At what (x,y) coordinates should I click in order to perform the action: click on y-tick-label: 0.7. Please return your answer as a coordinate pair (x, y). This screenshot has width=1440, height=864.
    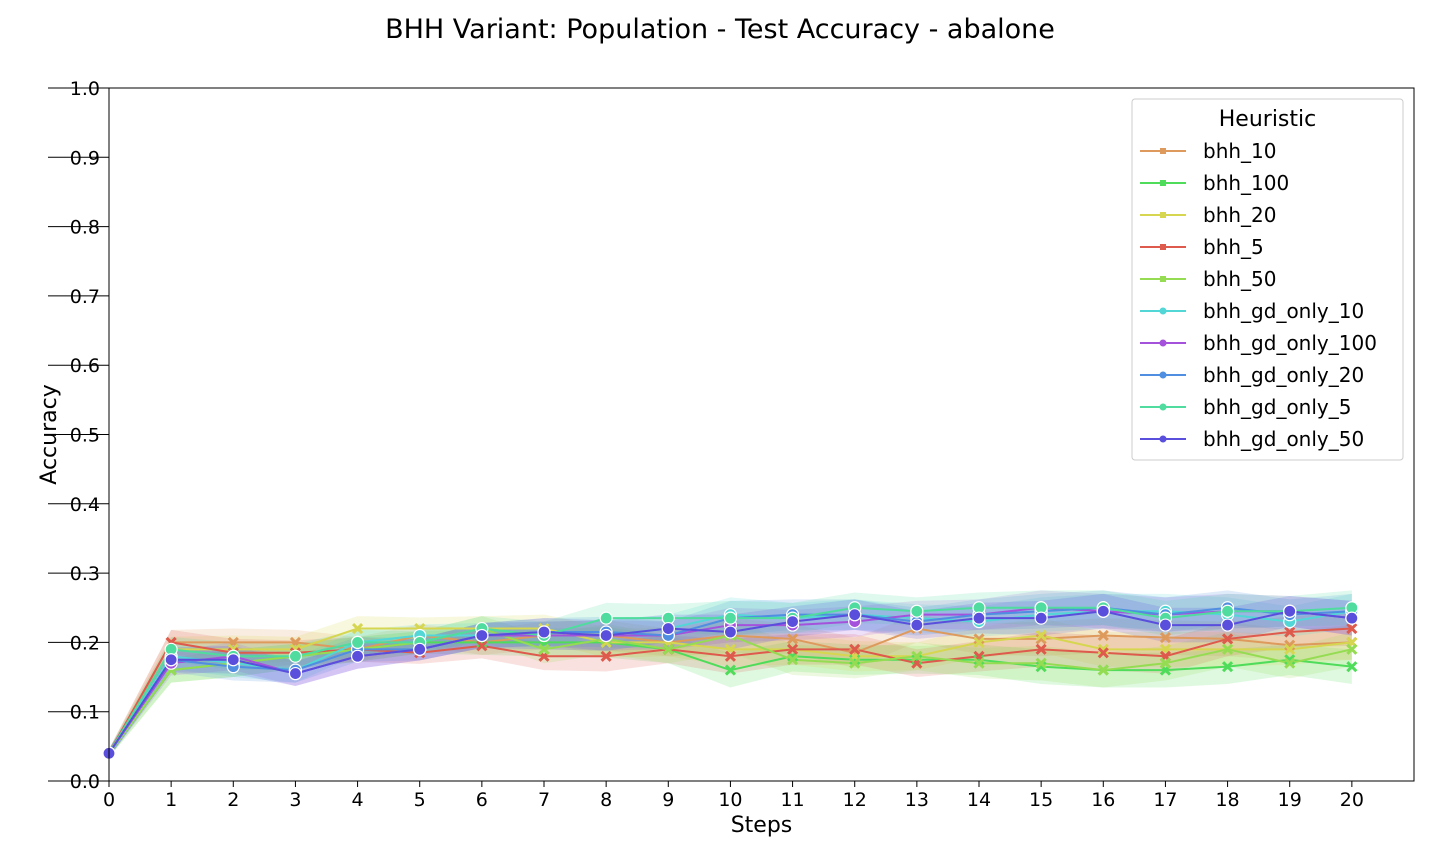
    Looking at the image, I should click on (85, 297).